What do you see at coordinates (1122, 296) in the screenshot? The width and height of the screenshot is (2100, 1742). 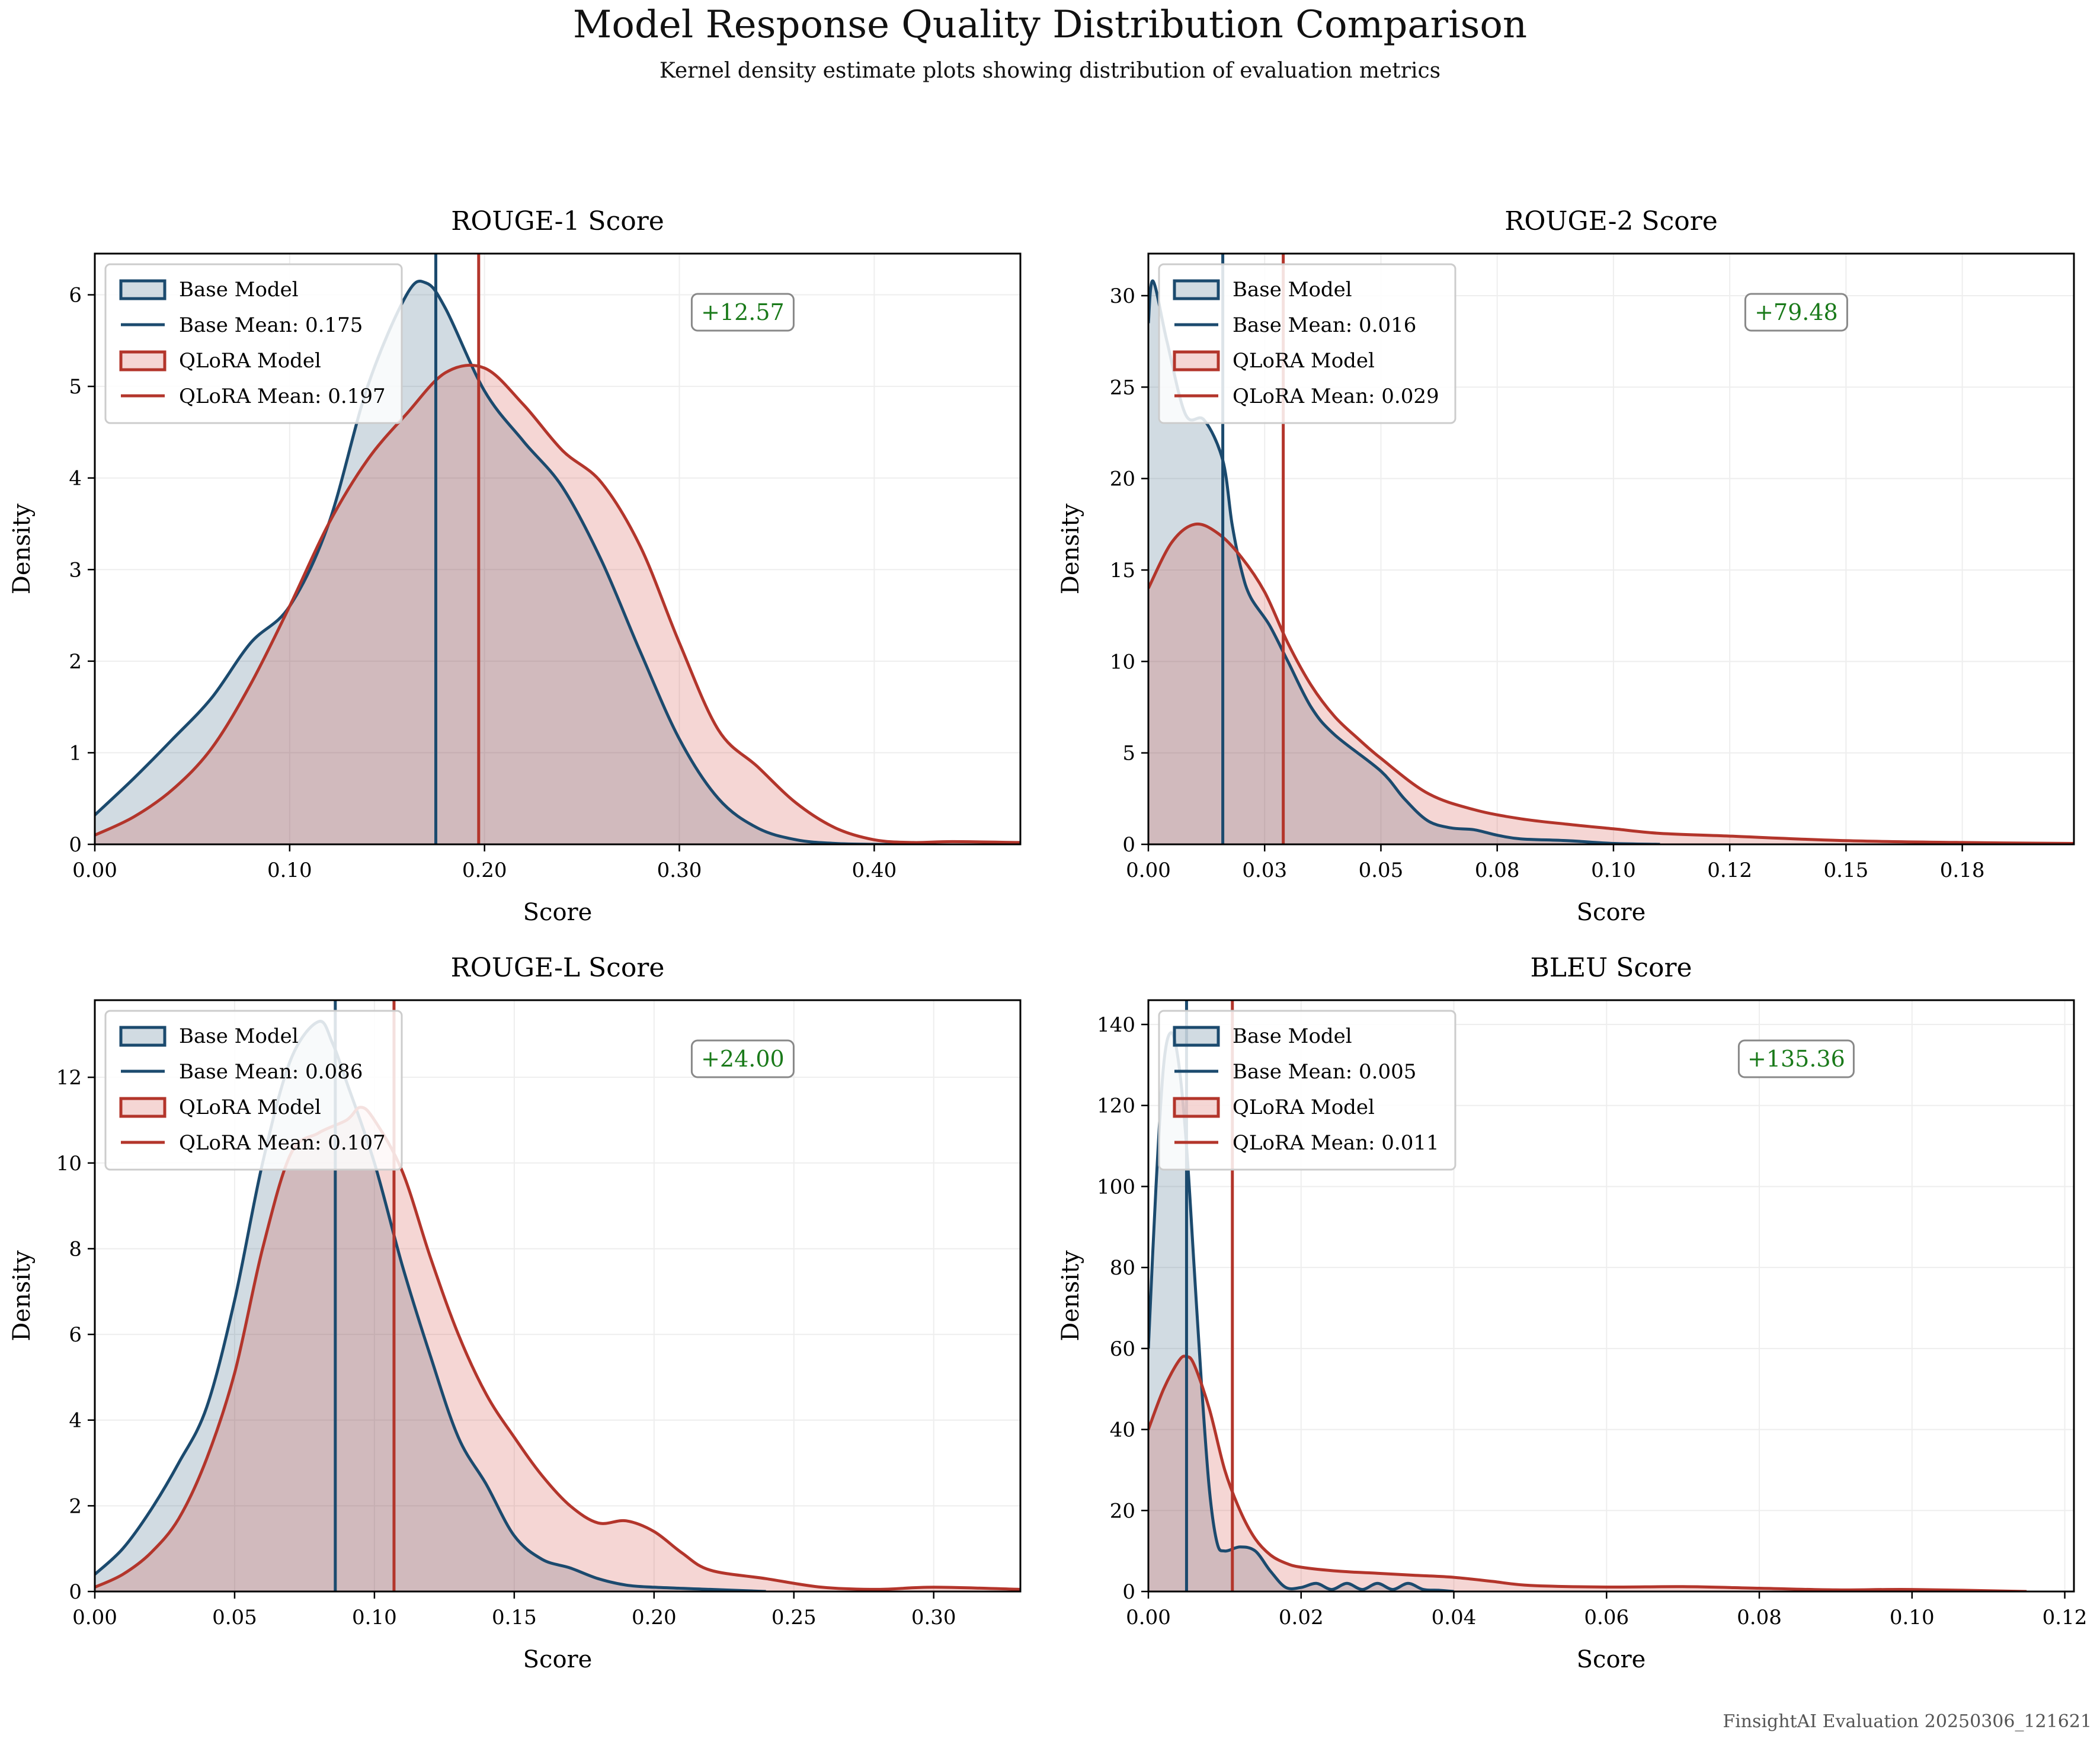 I see `y-tick-label: 30` at bounding box center [1122, 296].